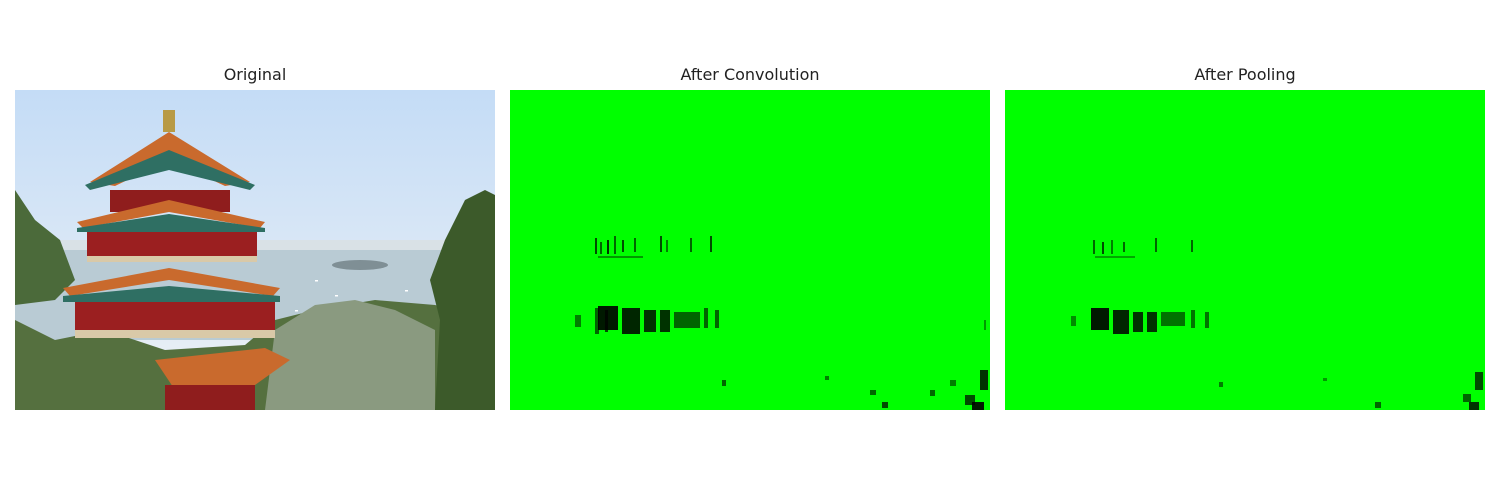 The height and width of the screenshot is (500, 1500). What do you see at coordinates (255, 74) in the screenshot?
I see `panel-title-original: Original` at bounding box center [255, 74].